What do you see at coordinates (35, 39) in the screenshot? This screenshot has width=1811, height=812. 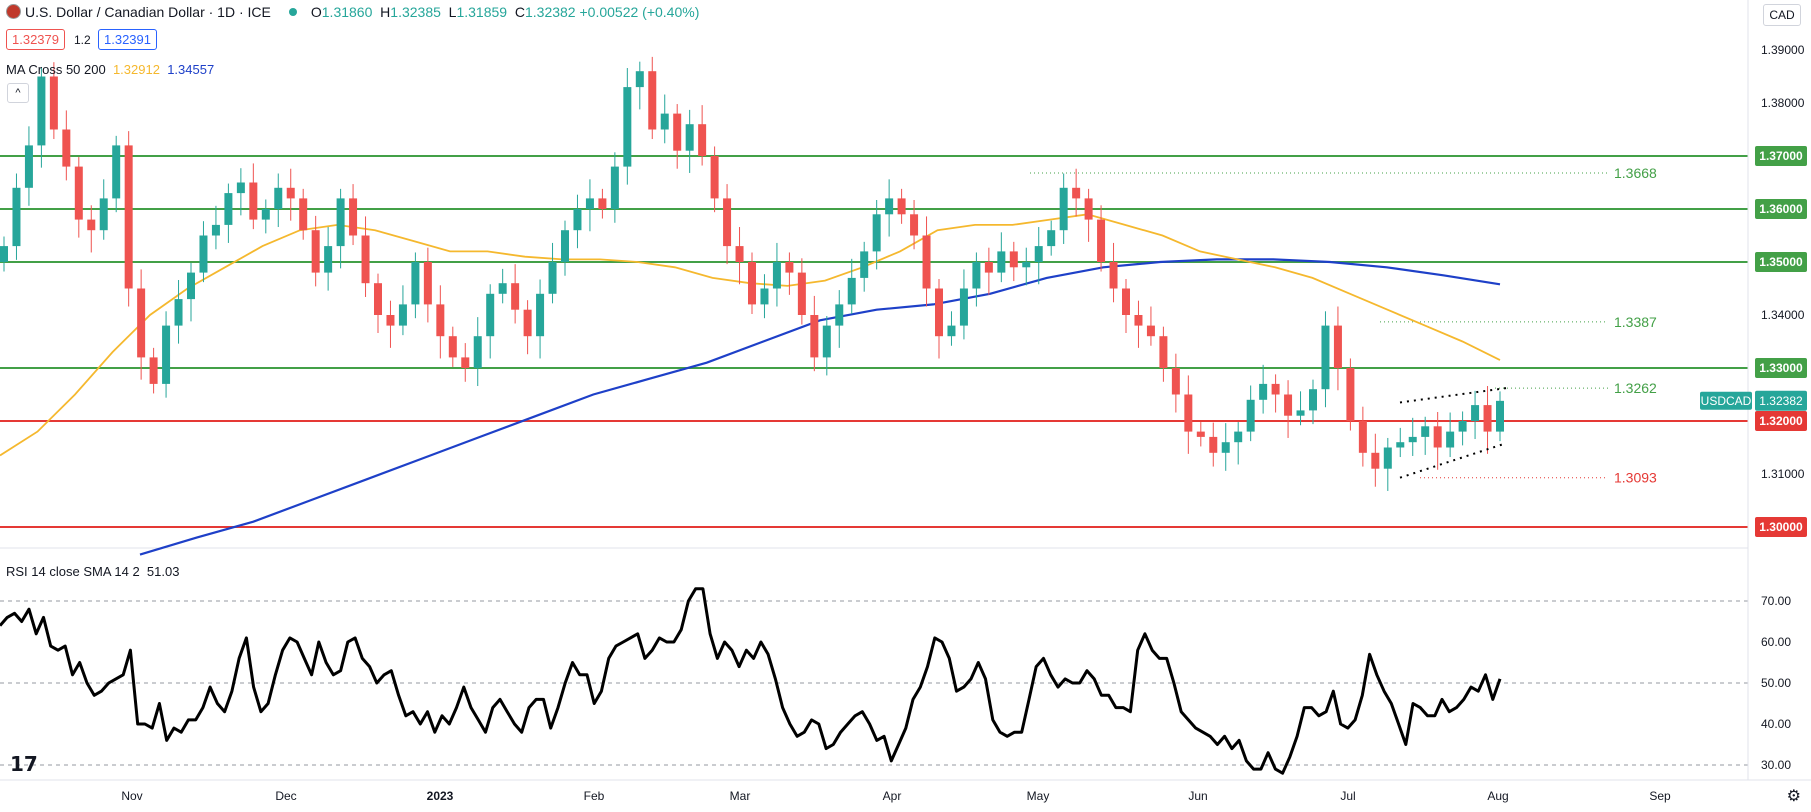 I see `sell-price-button: 1.32379` at bounding box center [35, 39].